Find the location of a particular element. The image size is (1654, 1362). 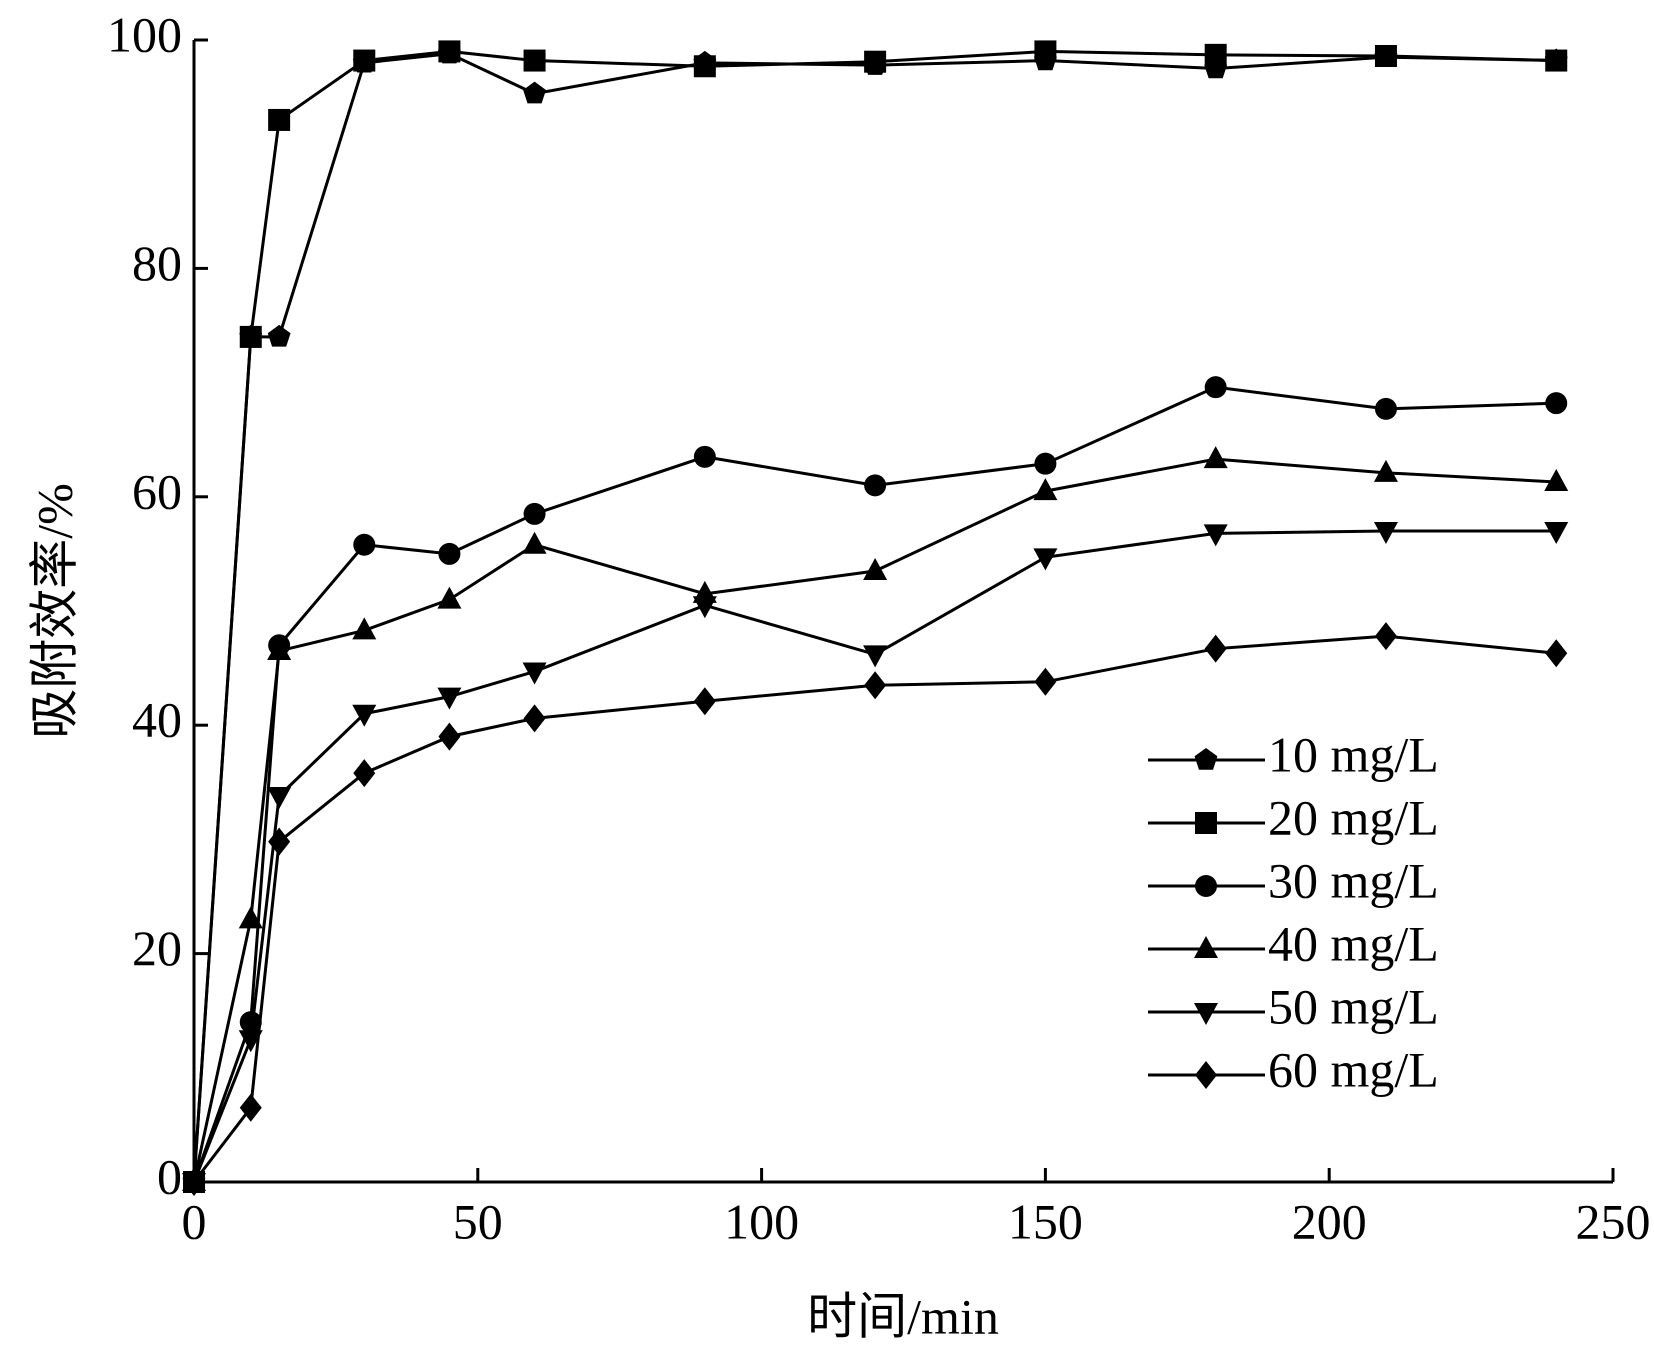

legend-text: 50 mg/L is located at coordinates (1353, 1006).